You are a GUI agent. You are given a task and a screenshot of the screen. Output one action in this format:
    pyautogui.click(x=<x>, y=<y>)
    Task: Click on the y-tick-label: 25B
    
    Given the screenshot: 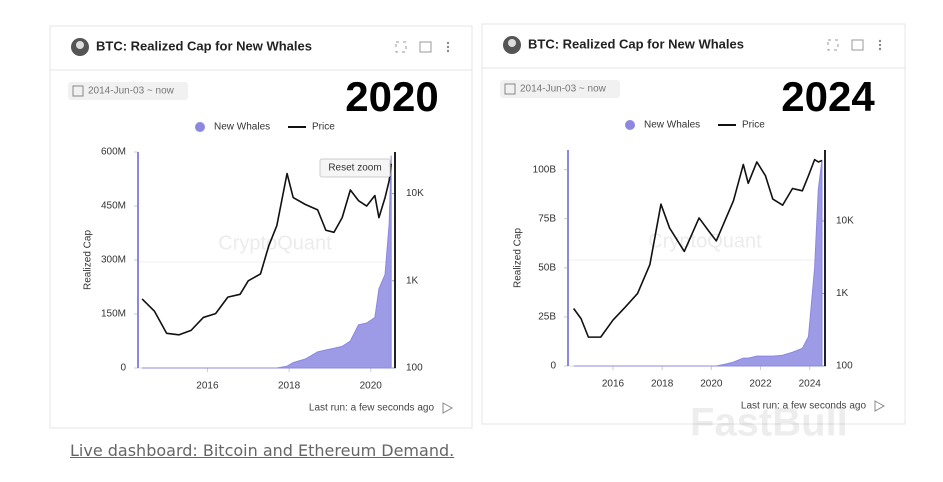 What is the action you would take?
    pyautogui.click(x=547, y=317)
    